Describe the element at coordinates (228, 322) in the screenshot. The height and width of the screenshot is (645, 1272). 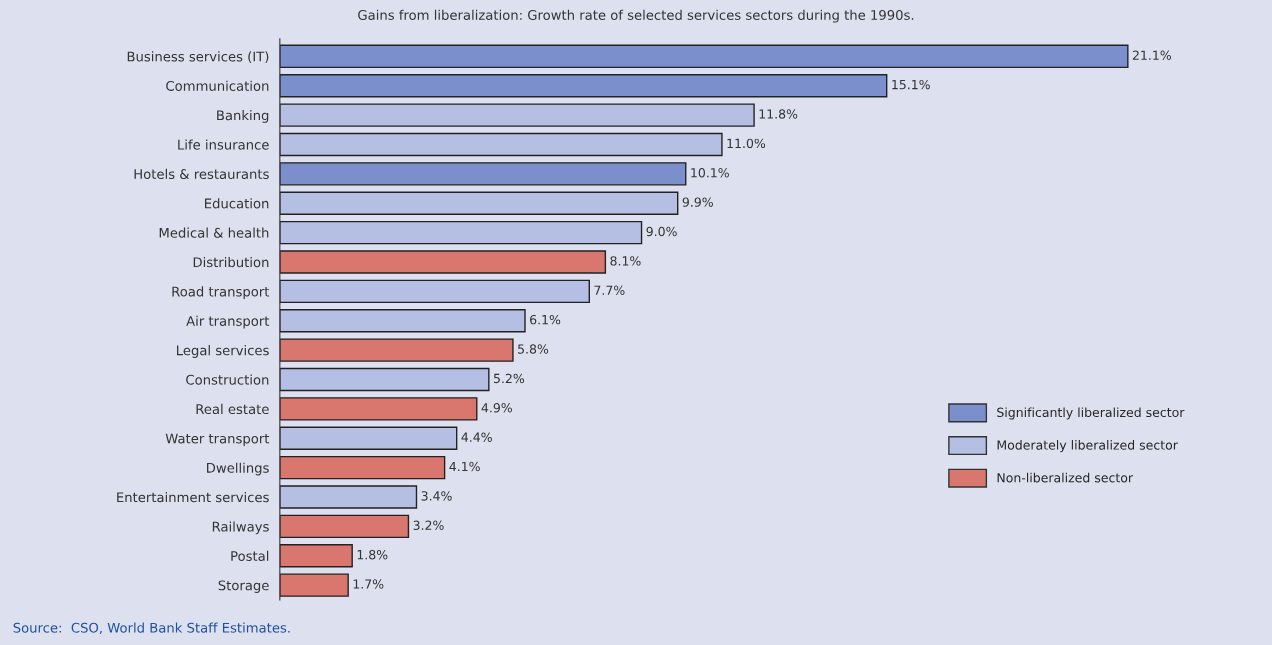
I see `y-tick-label: Air transport` at that location.